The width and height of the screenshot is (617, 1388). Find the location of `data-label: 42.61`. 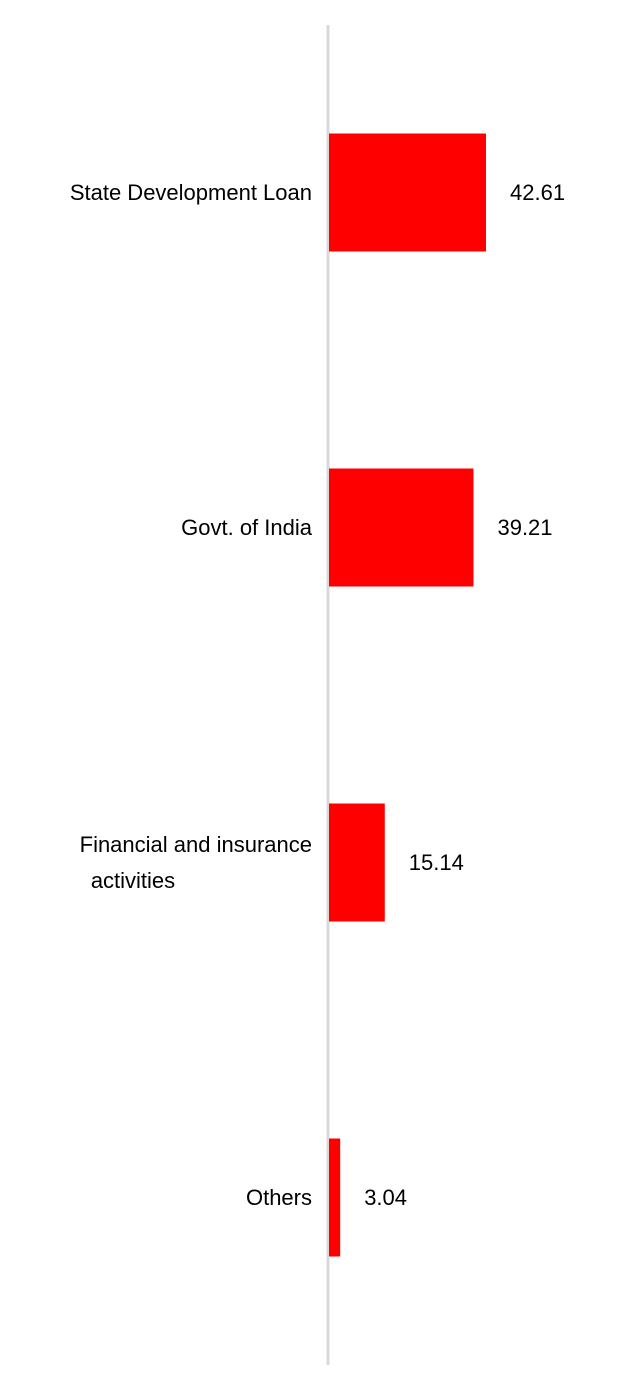

data-label: 42.61 is located at coordinates (537, 192).